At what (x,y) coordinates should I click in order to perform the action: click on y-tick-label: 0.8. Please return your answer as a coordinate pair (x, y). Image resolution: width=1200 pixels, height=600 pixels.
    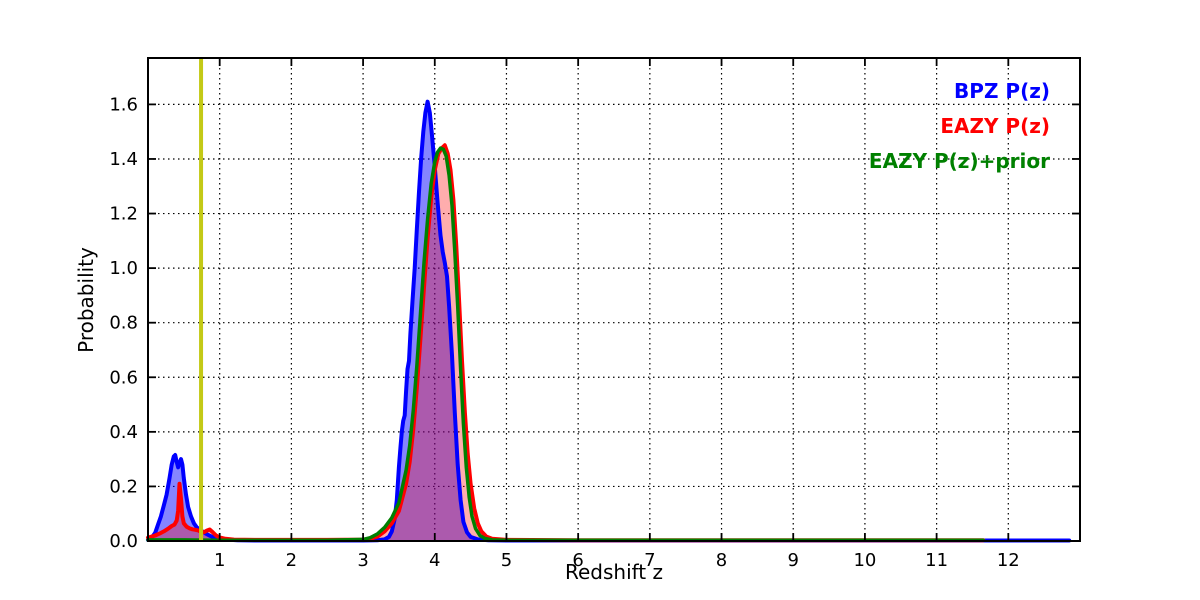
    Looking at the image, I should click on (123, 323).